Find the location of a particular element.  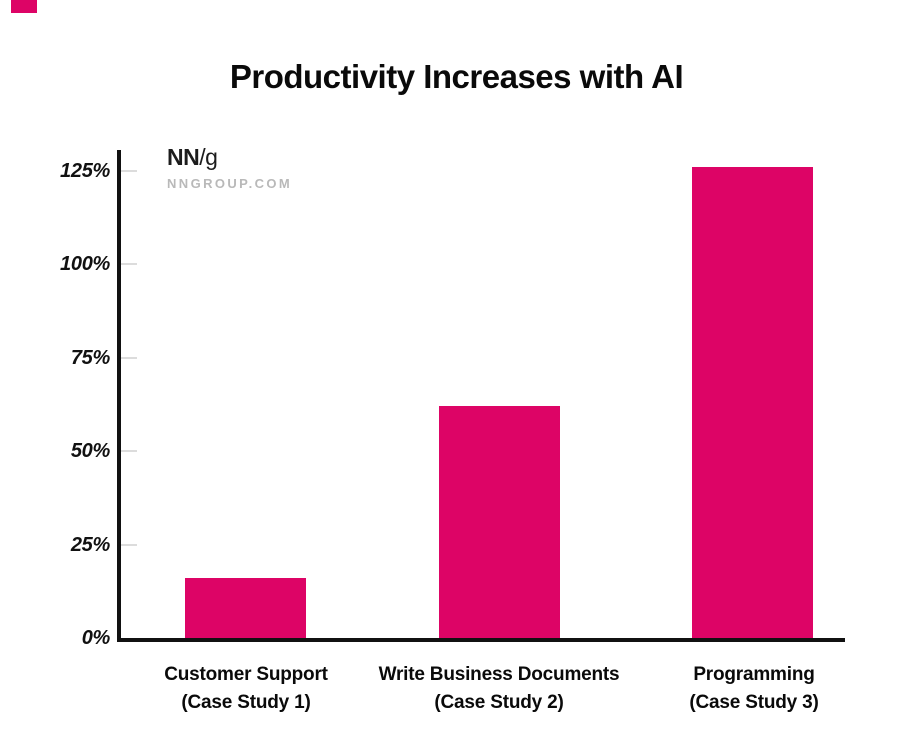

x-axis-line is located at coordinates (481, 640).